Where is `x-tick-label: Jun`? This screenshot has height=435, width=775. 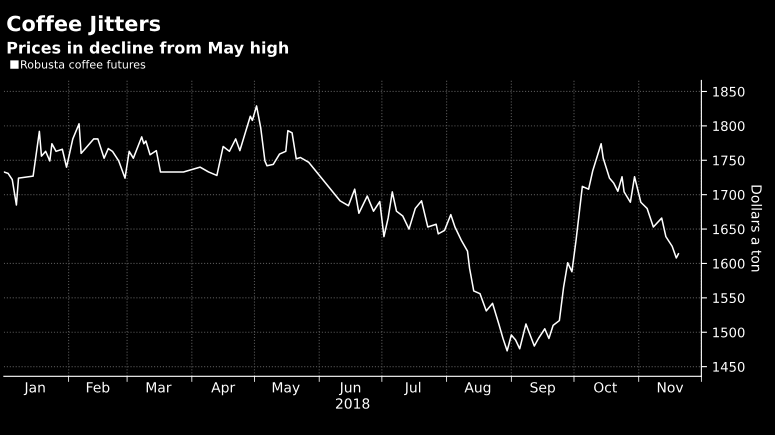 x-tick-label: Jun is located at coordinates (349, 389).